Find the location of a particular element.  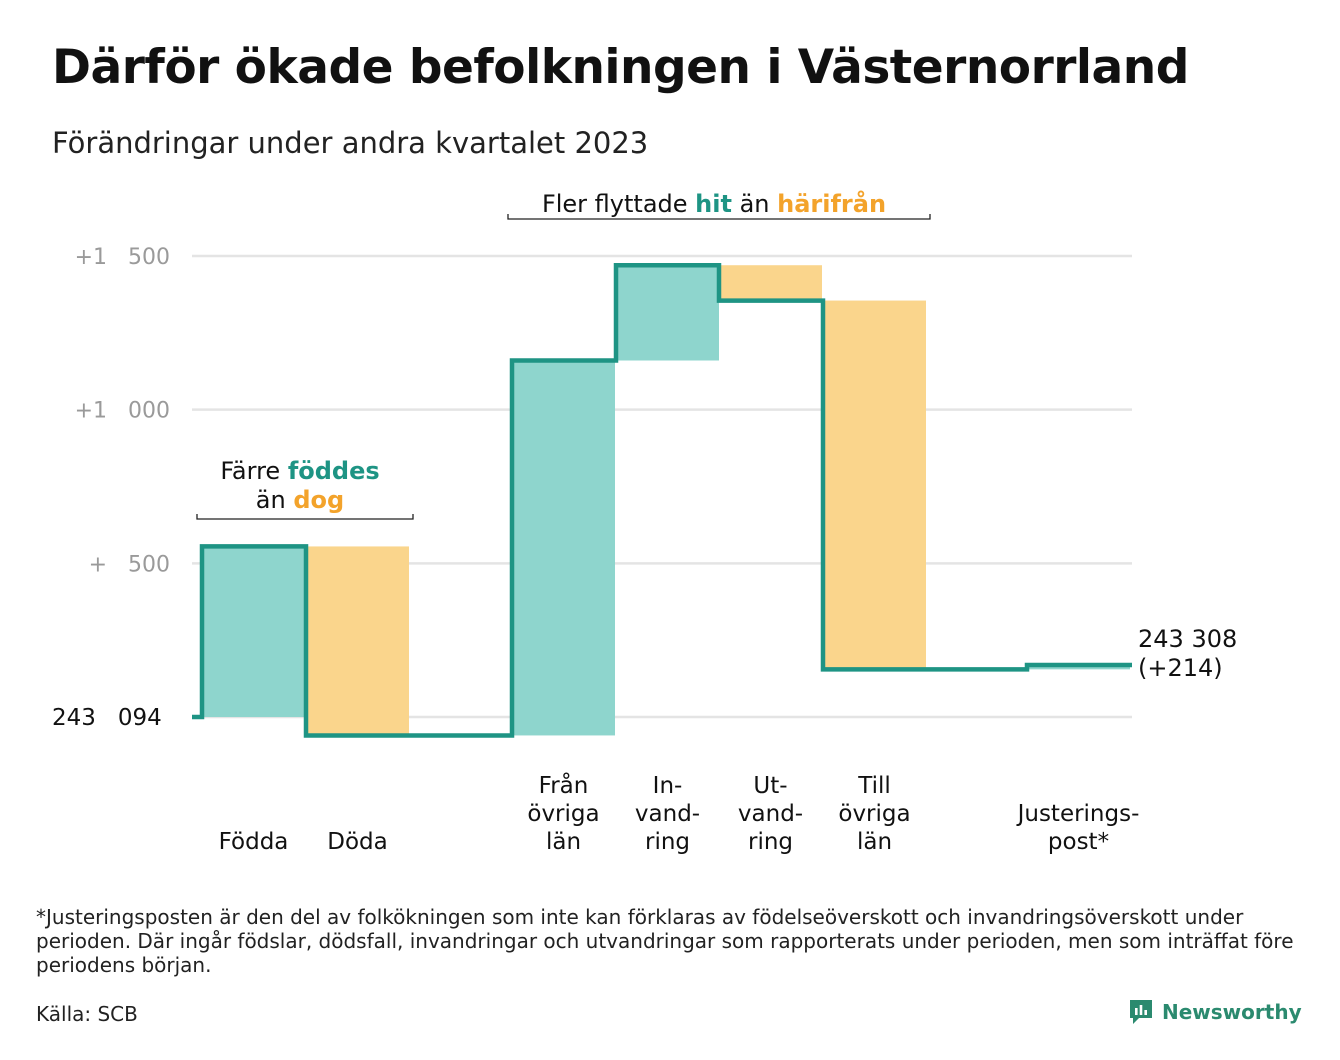

y-tick-label: +1 000 is located at coordinates (122, 411).